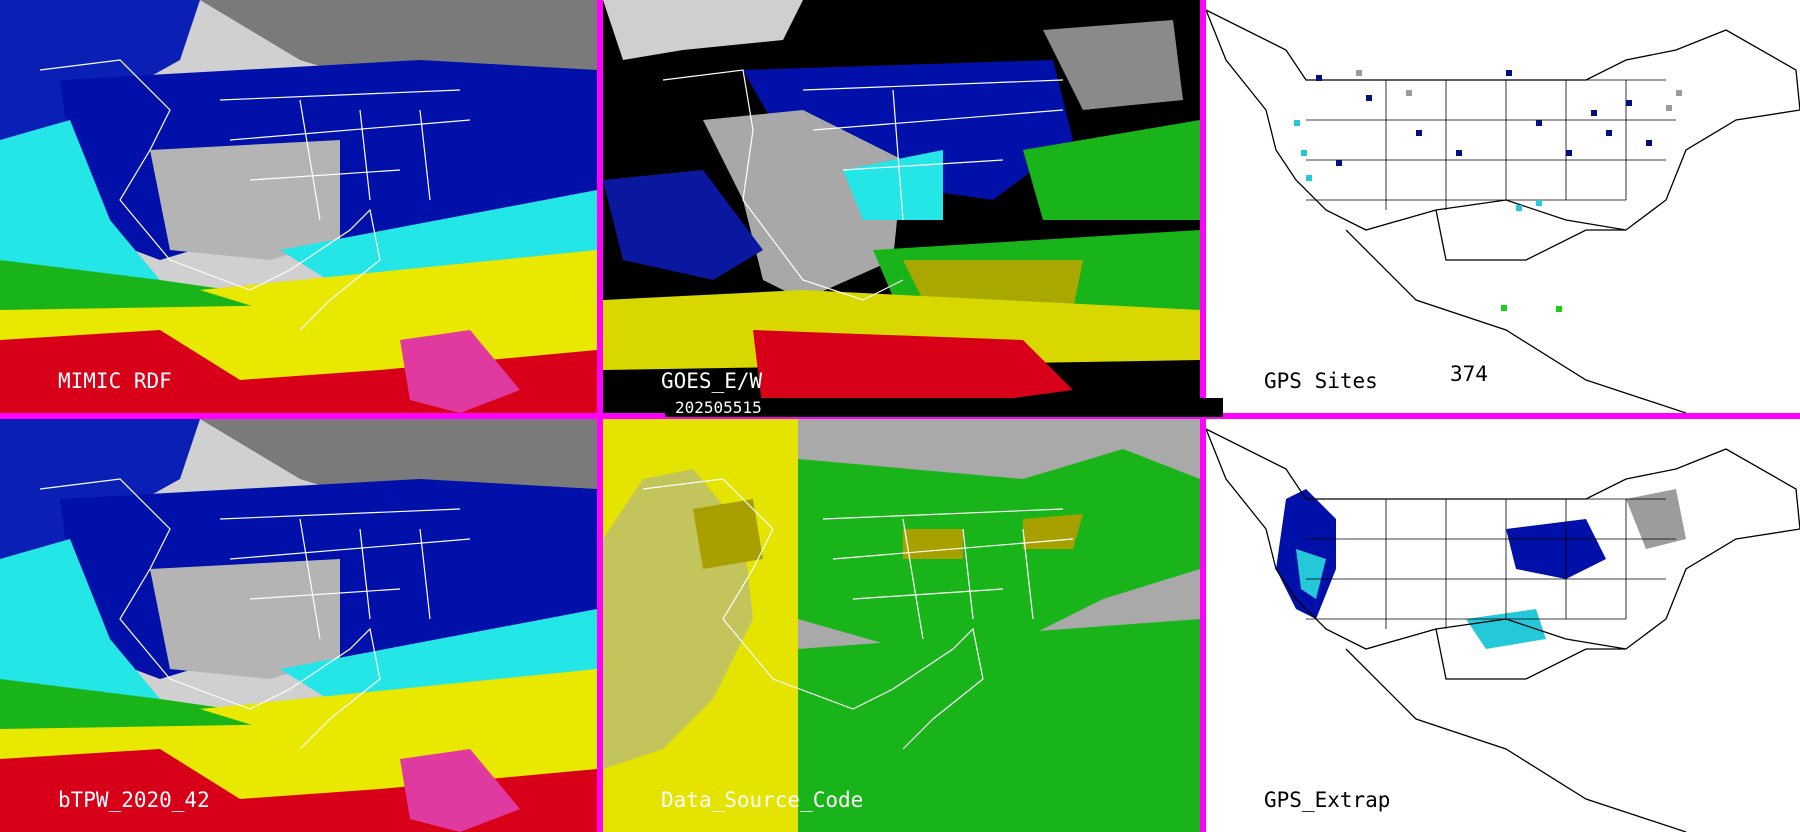 The height and width of the screenshot is (832, 1800). Describe the element at coordinates (1469, 374) in the screenshot. I see `gps-site-count: 374` at that location.